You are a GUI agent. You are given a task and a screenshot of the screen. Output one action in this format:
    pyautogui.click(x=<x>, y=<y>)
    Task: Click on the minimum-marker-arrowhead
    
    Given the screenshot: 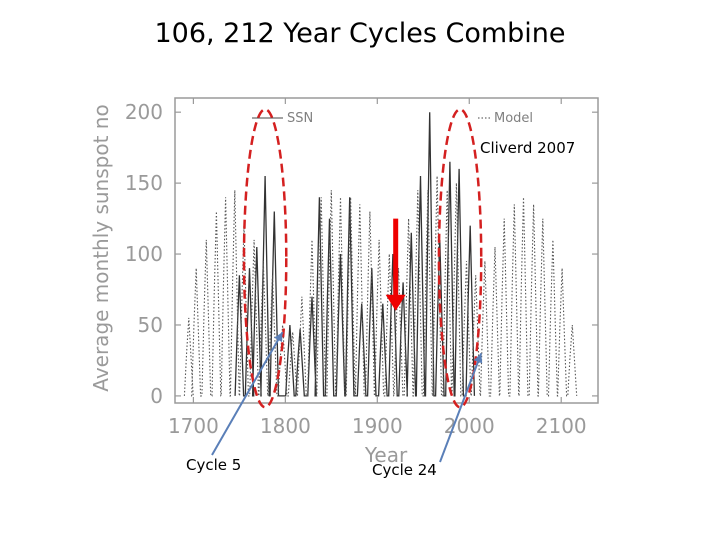 What is the action you would take?
    pyautogui.click(x=395, y=302)
    